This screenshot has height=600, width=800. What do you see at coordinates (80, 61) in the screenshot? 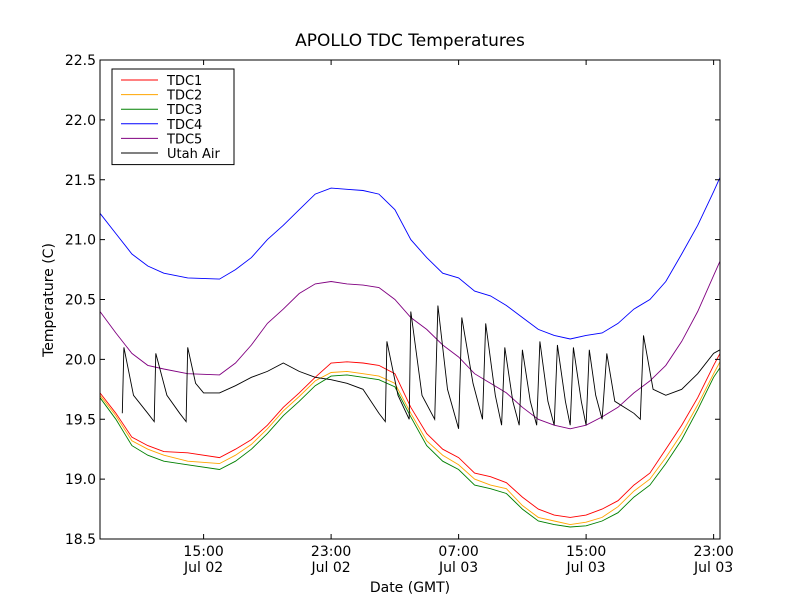
I see `y-tick-label: 22.5` at bounding box center [80, 61].